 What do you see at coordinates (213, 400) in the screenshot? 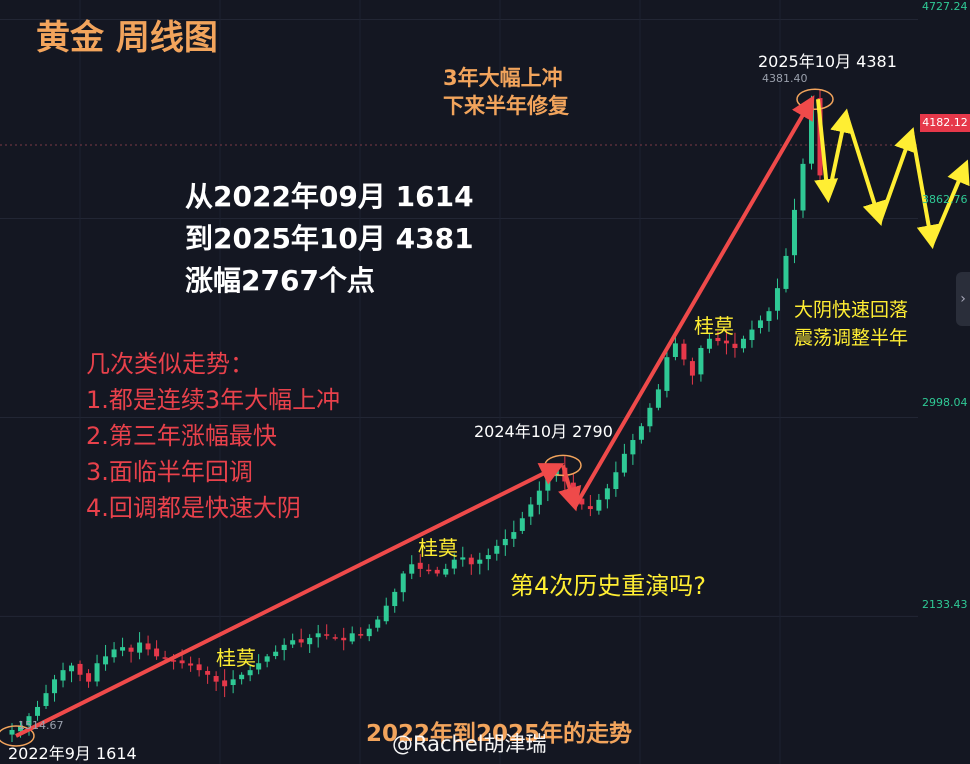
I see `similar-point: 1.都是连续3年大幅上冲` at bounding box center [213, 400].